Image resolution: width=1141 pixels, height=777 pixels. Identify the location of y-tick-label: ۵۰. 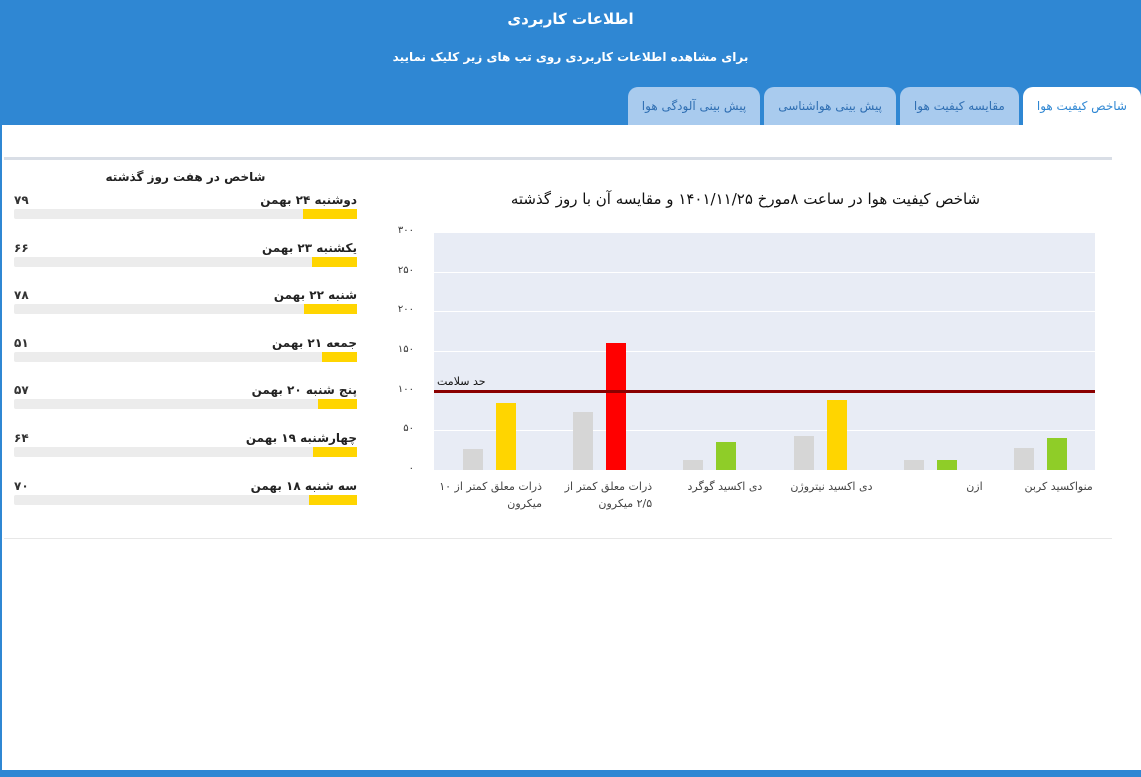
(408, 429).